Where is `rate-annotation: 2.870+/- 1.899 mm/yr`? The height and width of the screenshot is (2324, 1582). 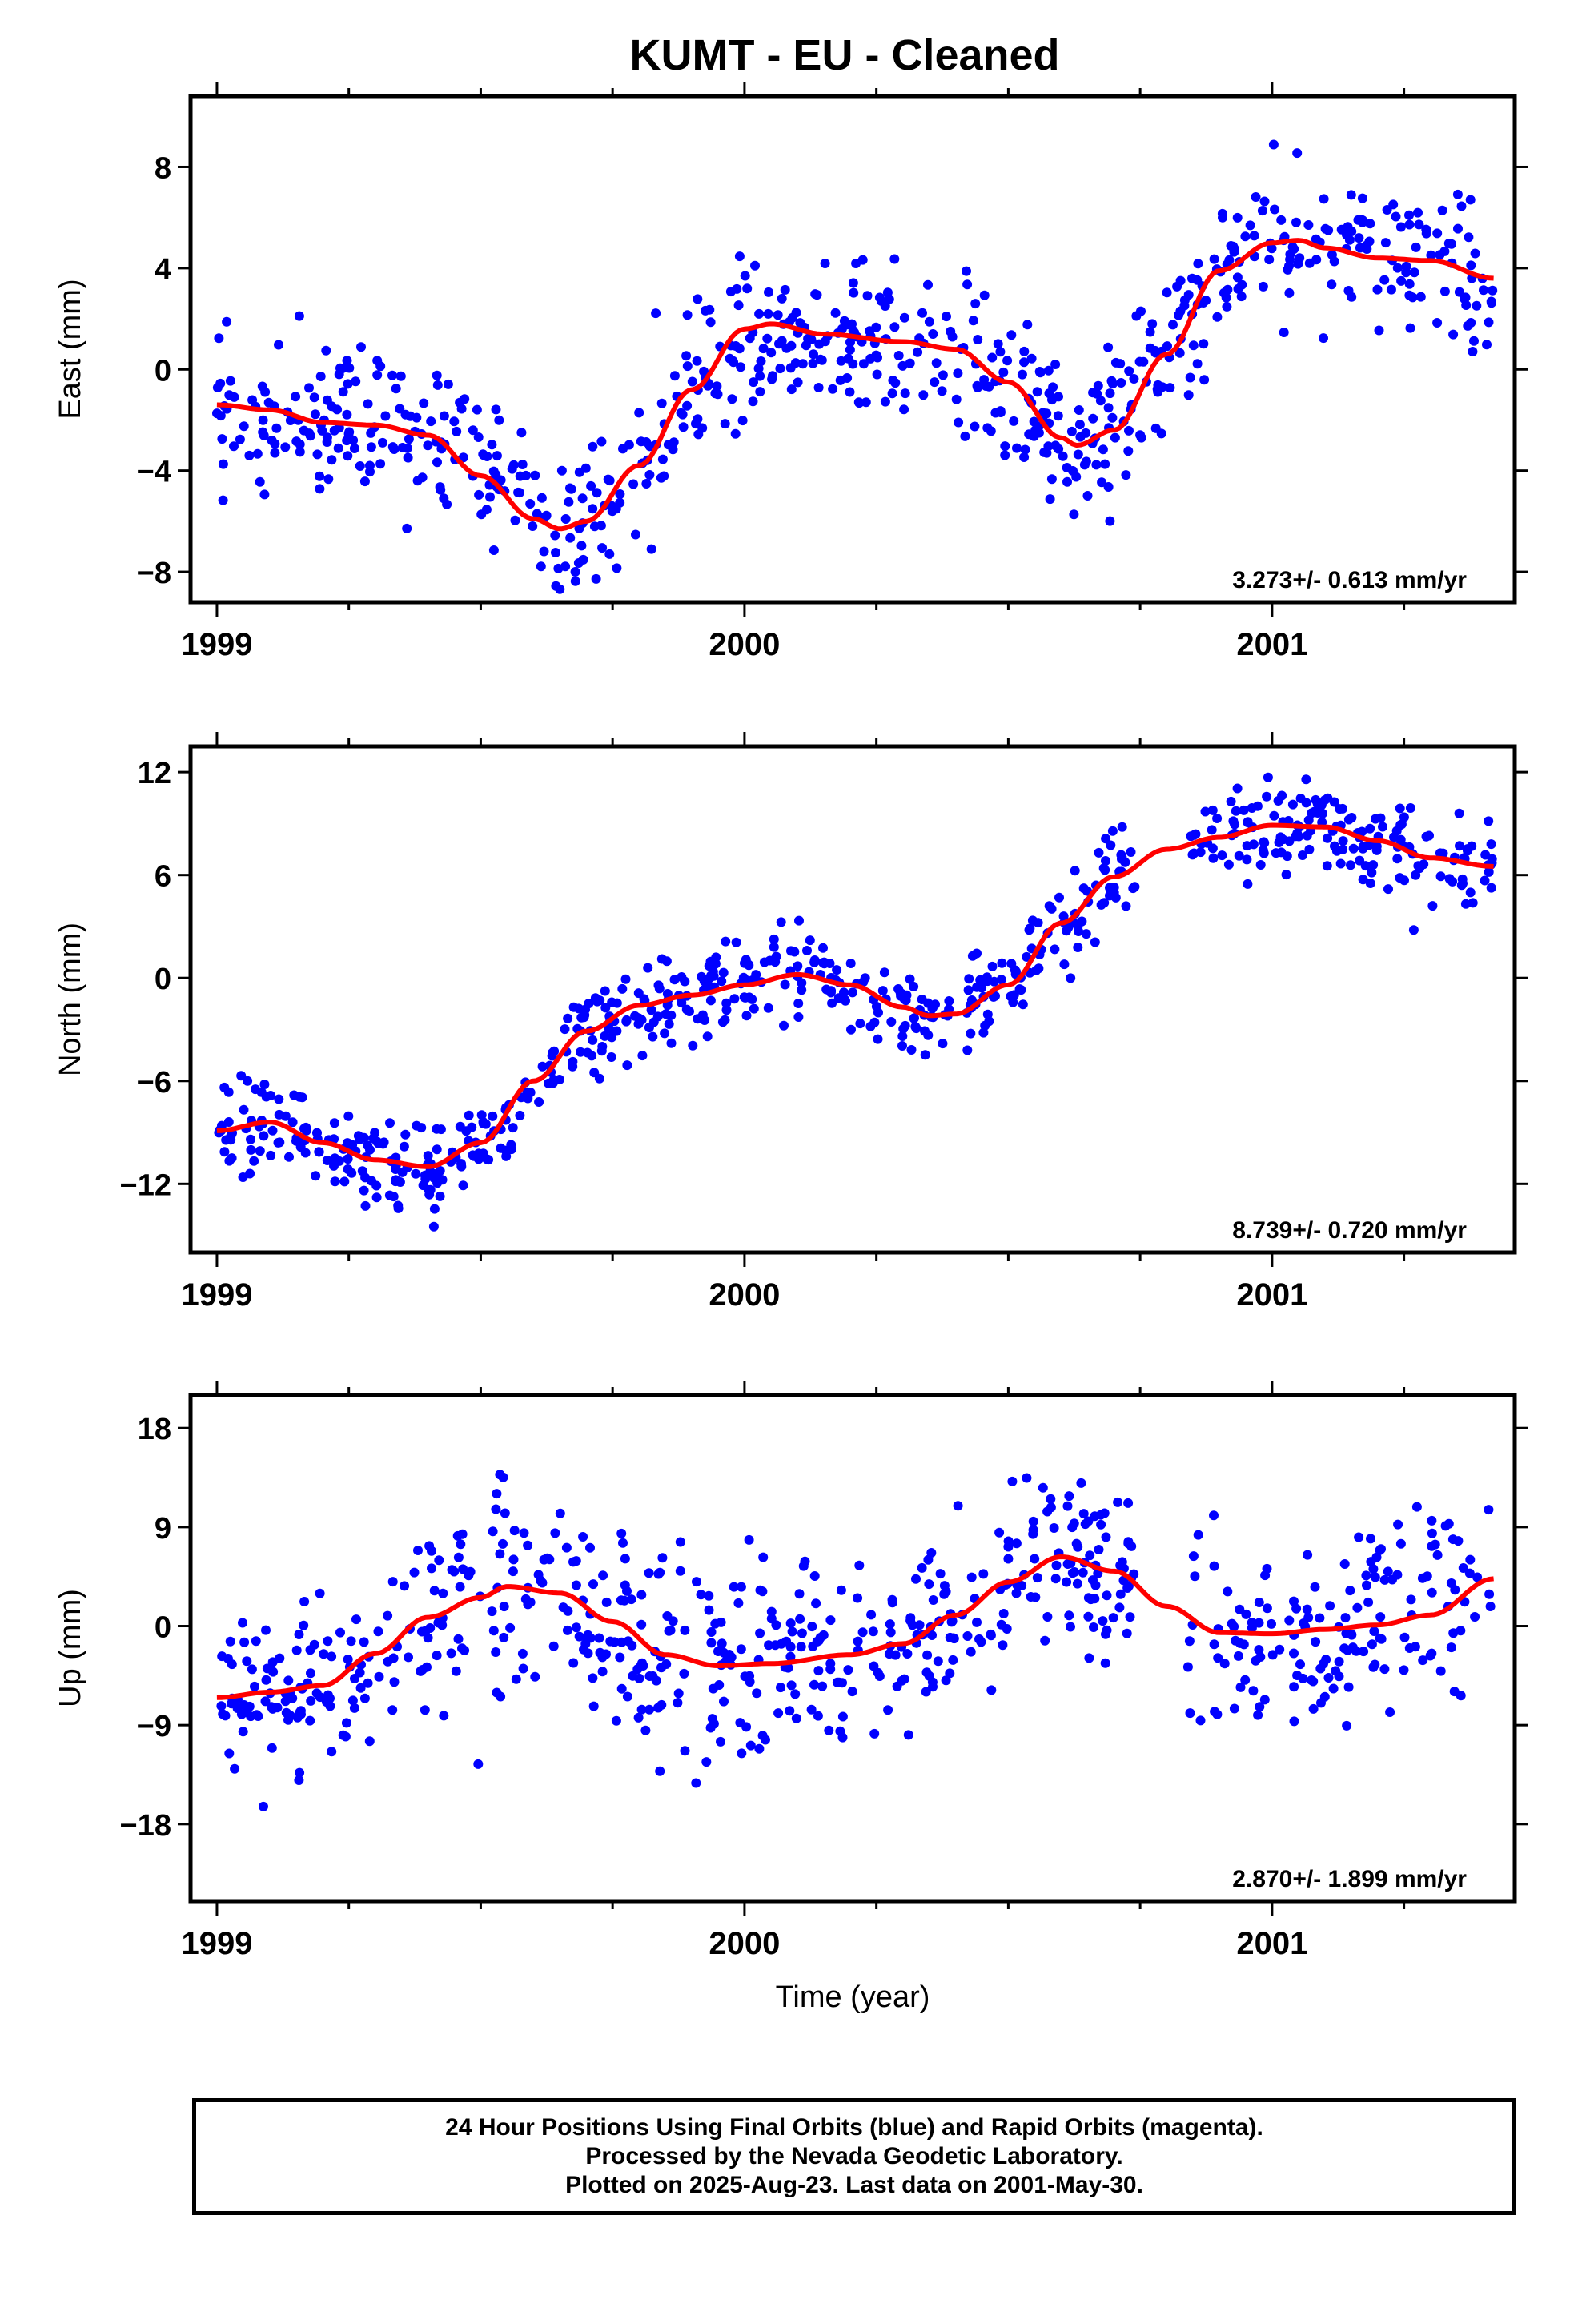
rate-annotation: 2.870+/- 1.899 mm/yr is located at coordinates (1350, 1879).